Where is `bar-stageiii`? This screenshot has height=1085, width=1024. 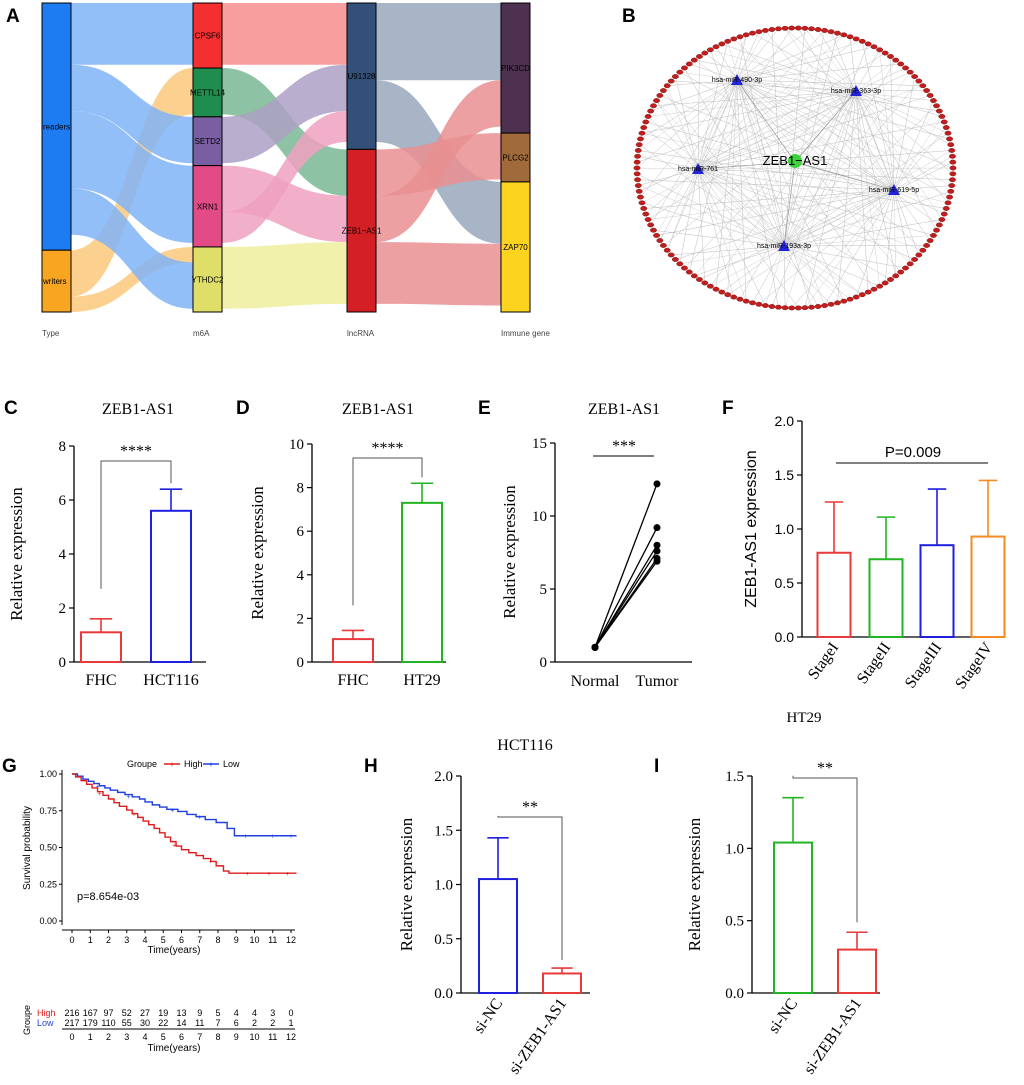 bar-stageiii is located at coordinates (937, 591).